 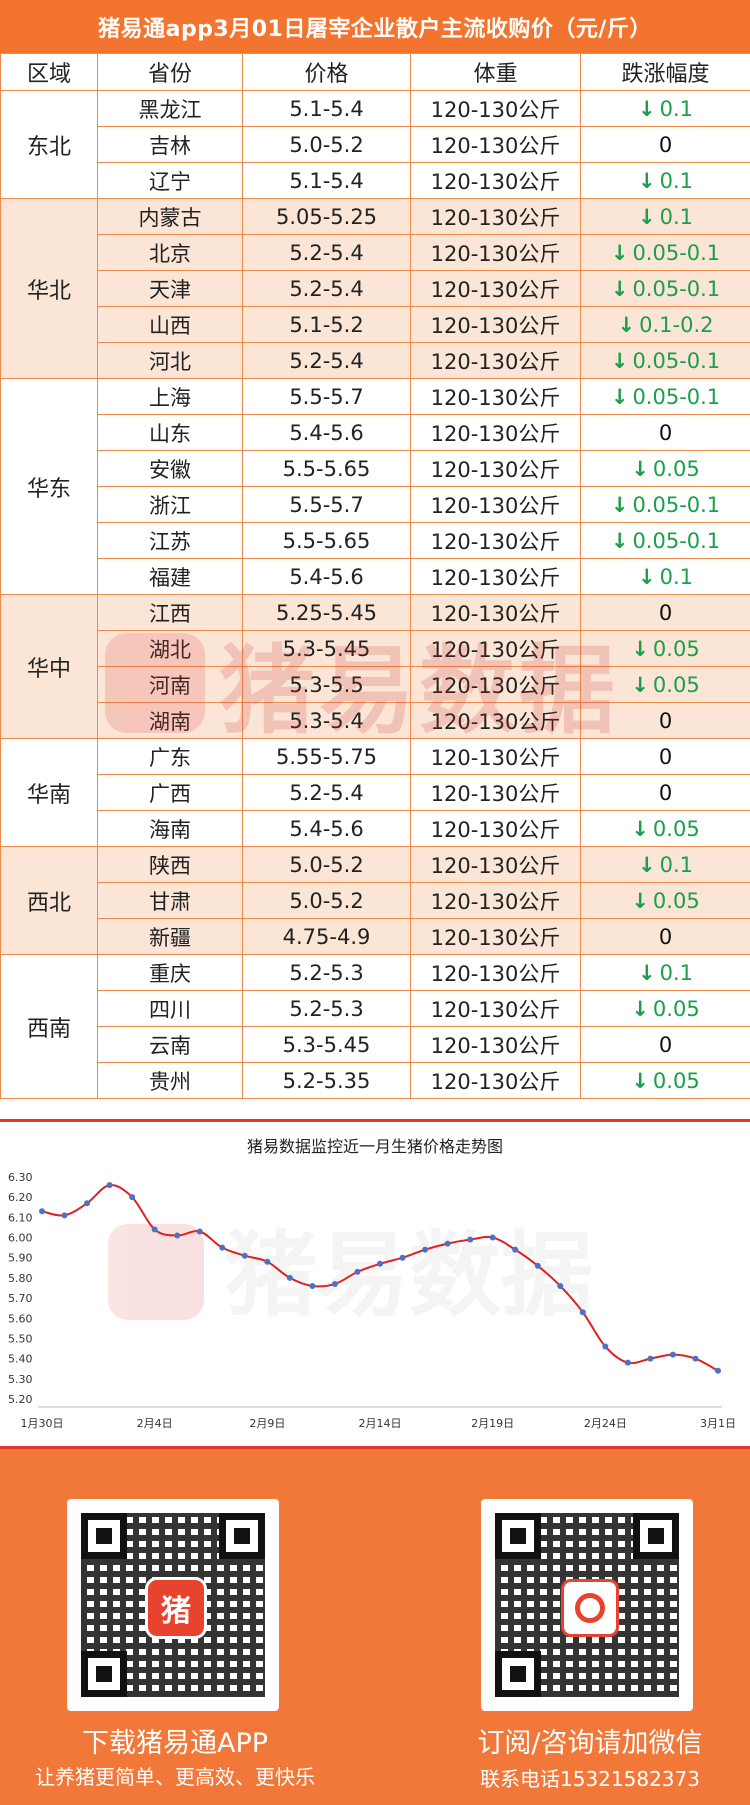 What do you see at coordinates (375, 720) in the screenshot?
I see `table-row: 湖南 5.3-5.4 120-130公斤 0` at bounding box center [375, 720].